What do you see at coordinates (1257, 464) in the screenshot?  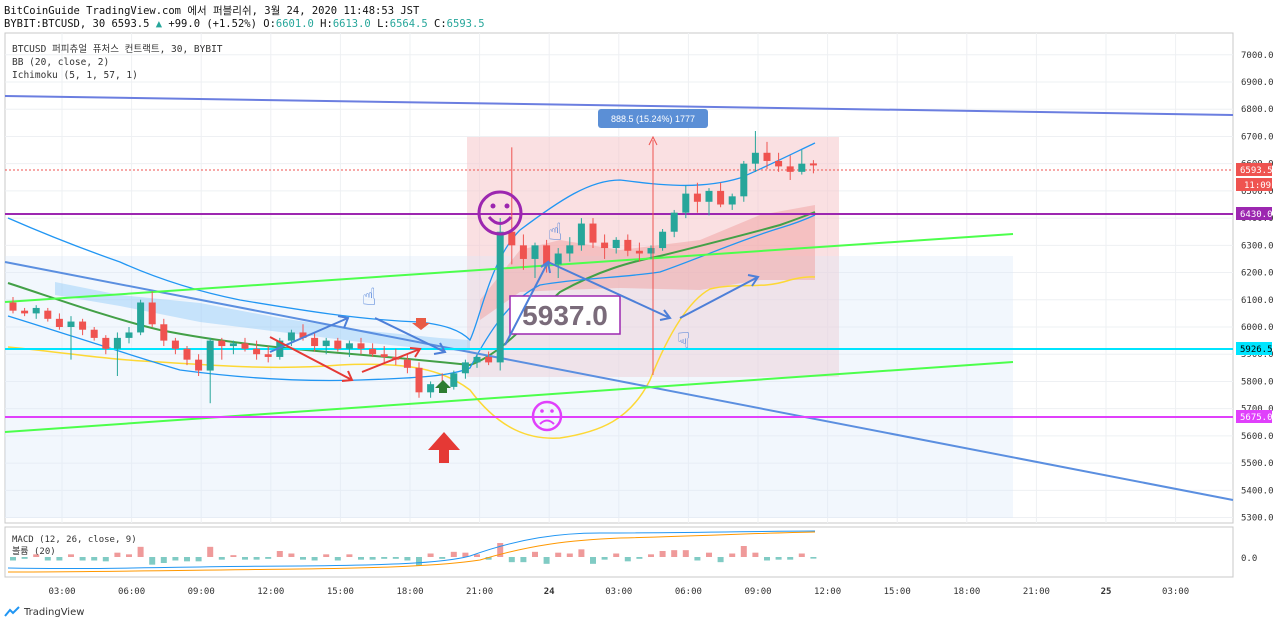 I see `y-tick-label: 5500.0` at bounding box center [1257, 464].